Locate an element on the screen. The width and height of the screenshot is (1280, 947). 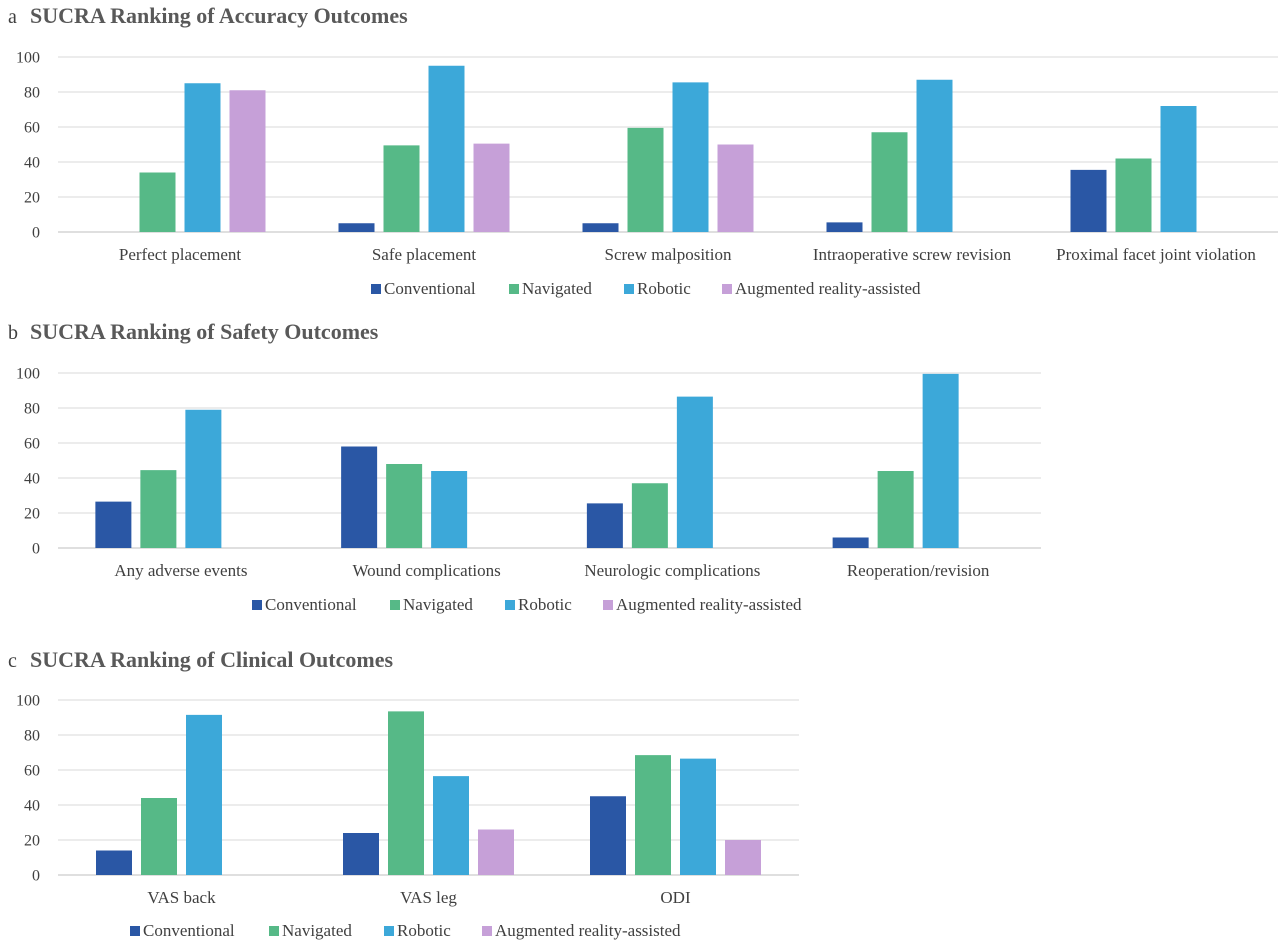
x-category-label: Perfect placement is located at coordinates (180, 254).